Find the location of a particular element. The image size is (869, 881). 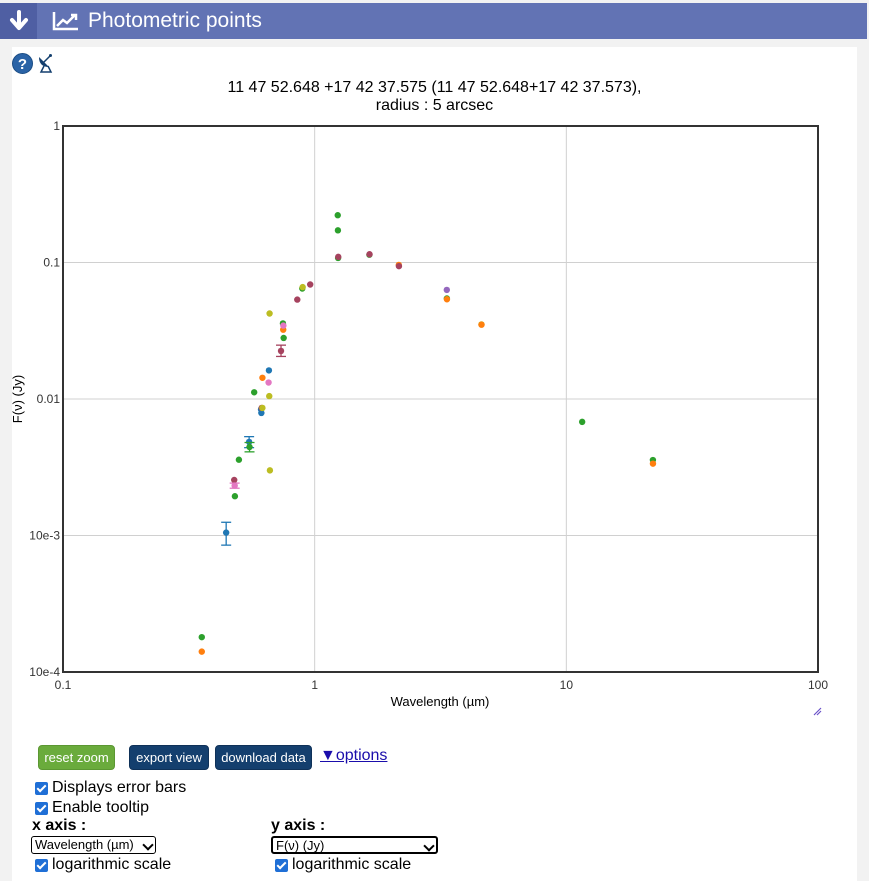

panel-title: Photometric points is located at coordinates (175, 20).